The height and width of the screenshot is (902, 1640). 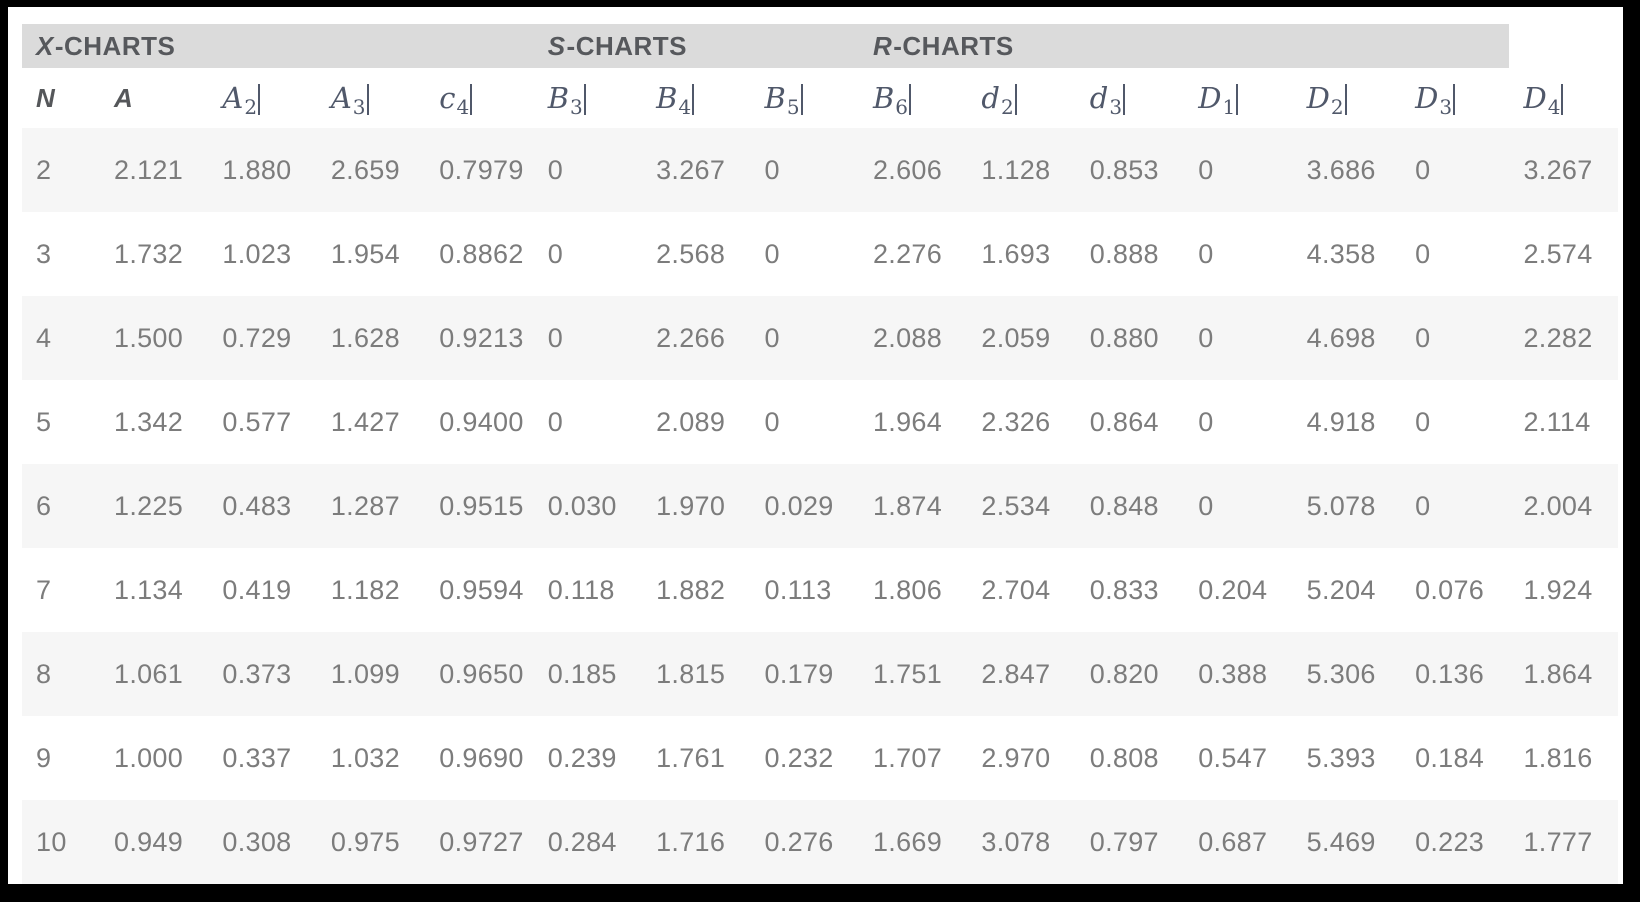 What do you see at coordinates (1341, 169) in the screenshot?
I see `cell-d2-value: 3.686` at bounding box center [1341, 169].